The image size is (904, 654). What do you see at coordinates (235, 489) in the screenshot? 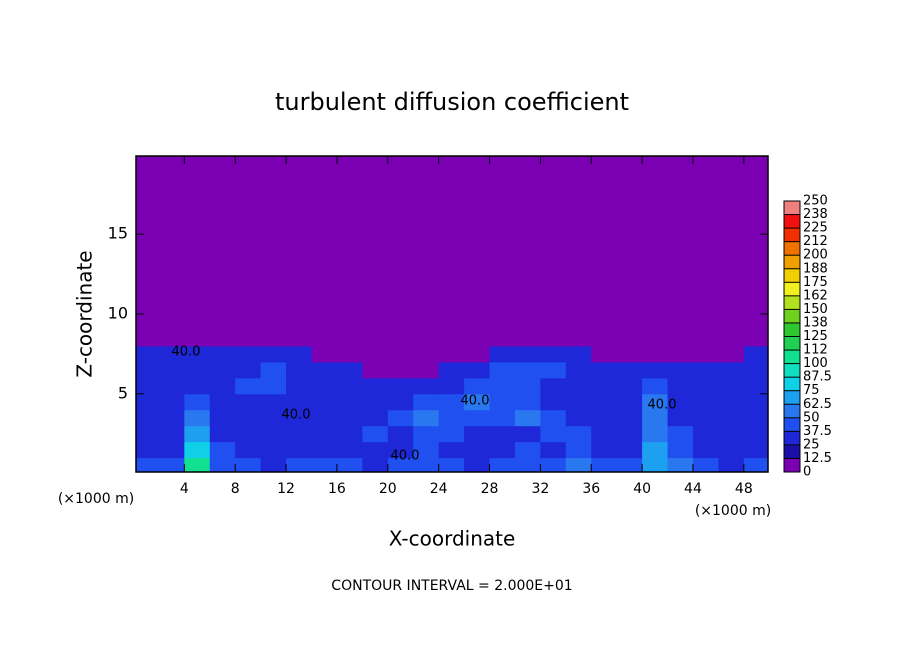
I see `x-tick-label: 8` at bounding box center [235, 489].